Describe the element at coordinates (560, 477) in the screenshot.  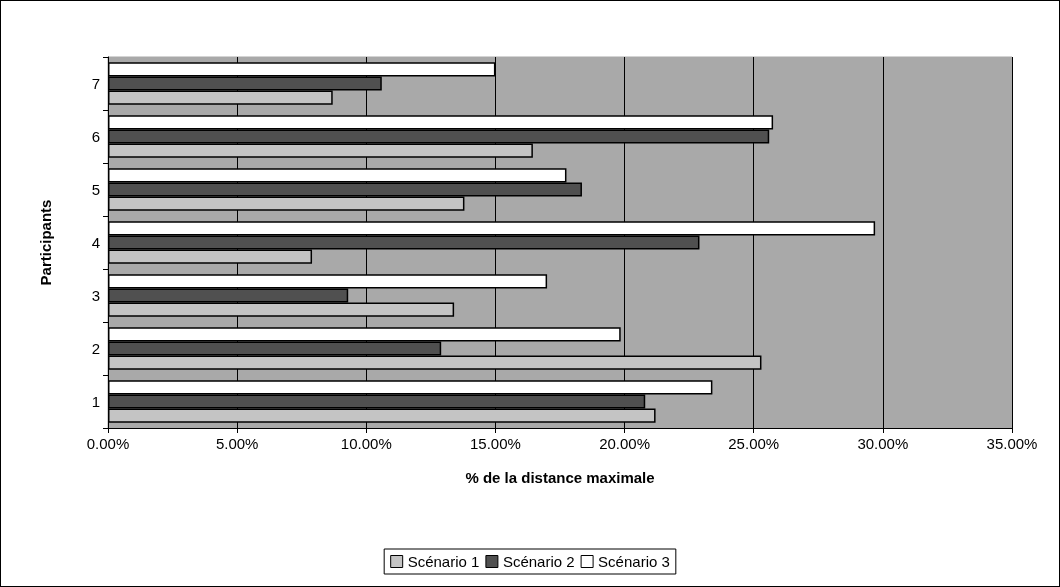
I see `x-axis-title: % de la distance maximale` at that location.